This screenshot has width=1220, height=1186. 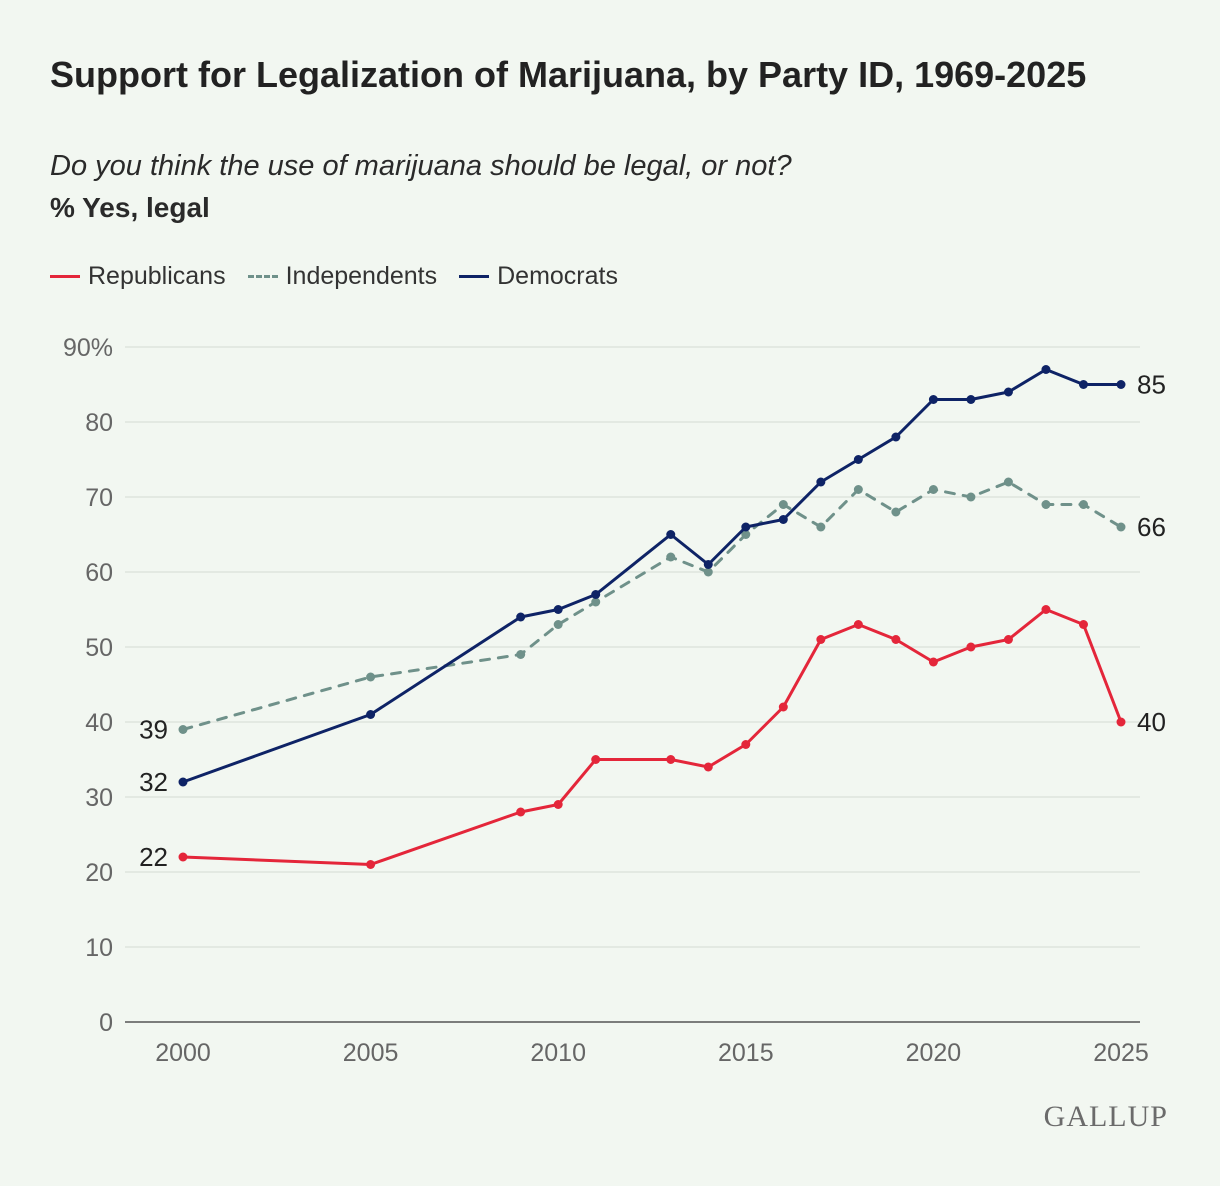 What do you see at coordinates (99, 798) in the screenshot?
I see `y-tick-label: 30` at bounding box center [99, 798].